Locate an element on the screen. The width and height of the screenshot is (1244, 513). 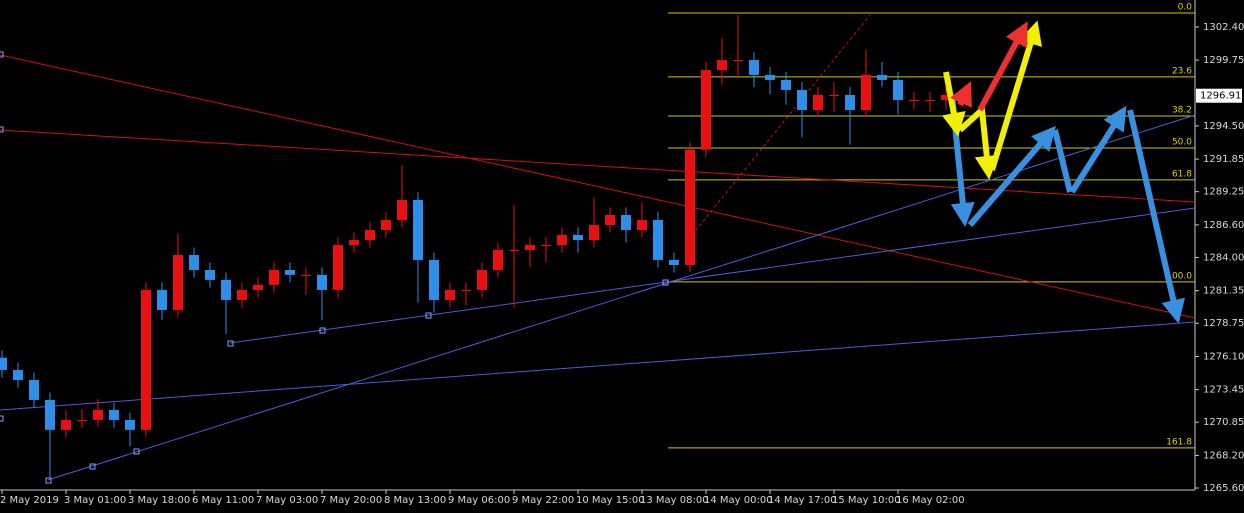
y-tick-label: 1284.00 is located at coordinates (1223, 257).